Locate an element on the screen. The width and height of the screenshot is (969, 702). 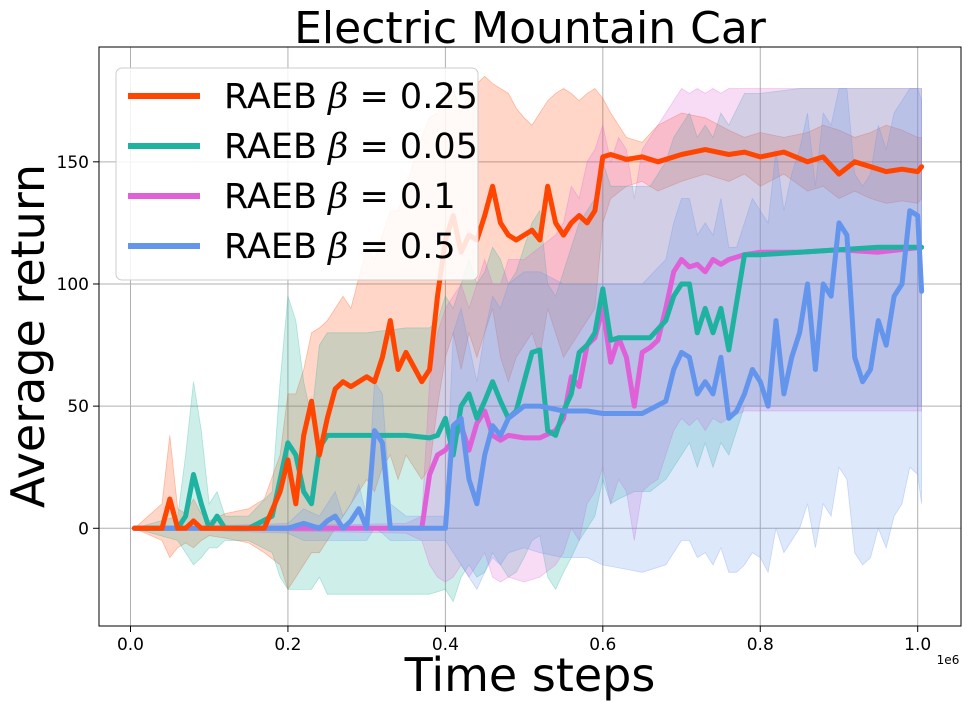
x-tick-label: 0.8 is located at coordinates (760, 645).